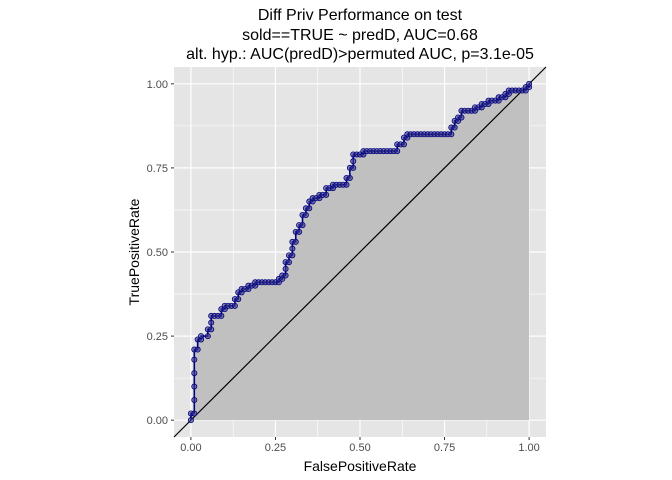 The width and height of the screenshot is (672, 480). I want to click on x-axis-title: FalsePositiveRate, so click(360, 466).